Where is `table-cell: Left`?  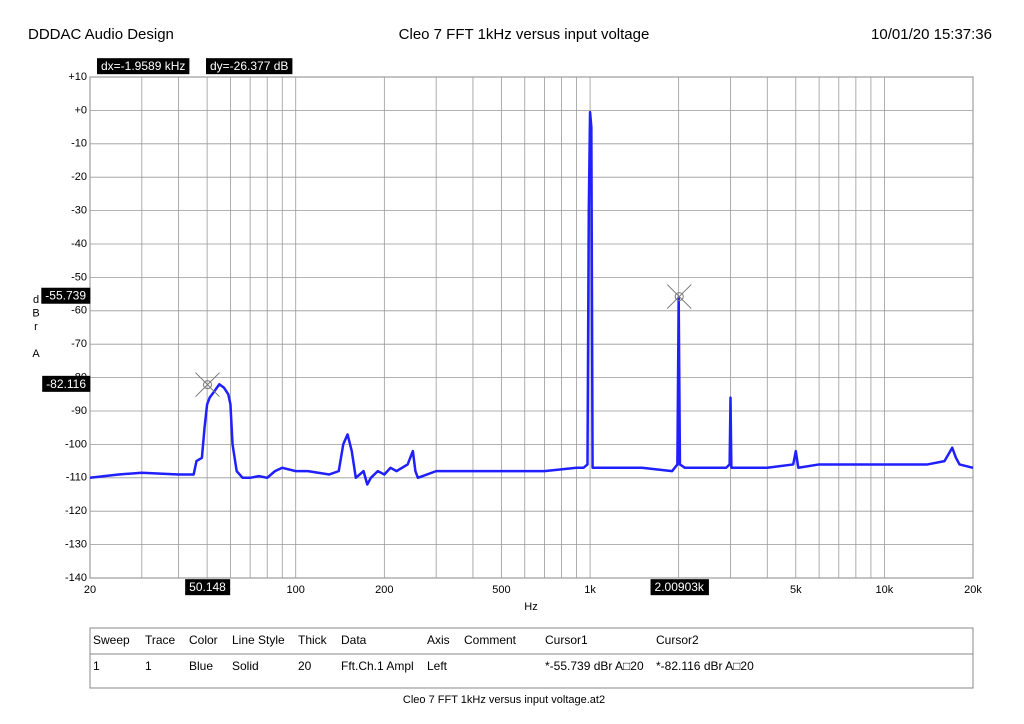
table-cell: Left is located at coordinates (437, 666).